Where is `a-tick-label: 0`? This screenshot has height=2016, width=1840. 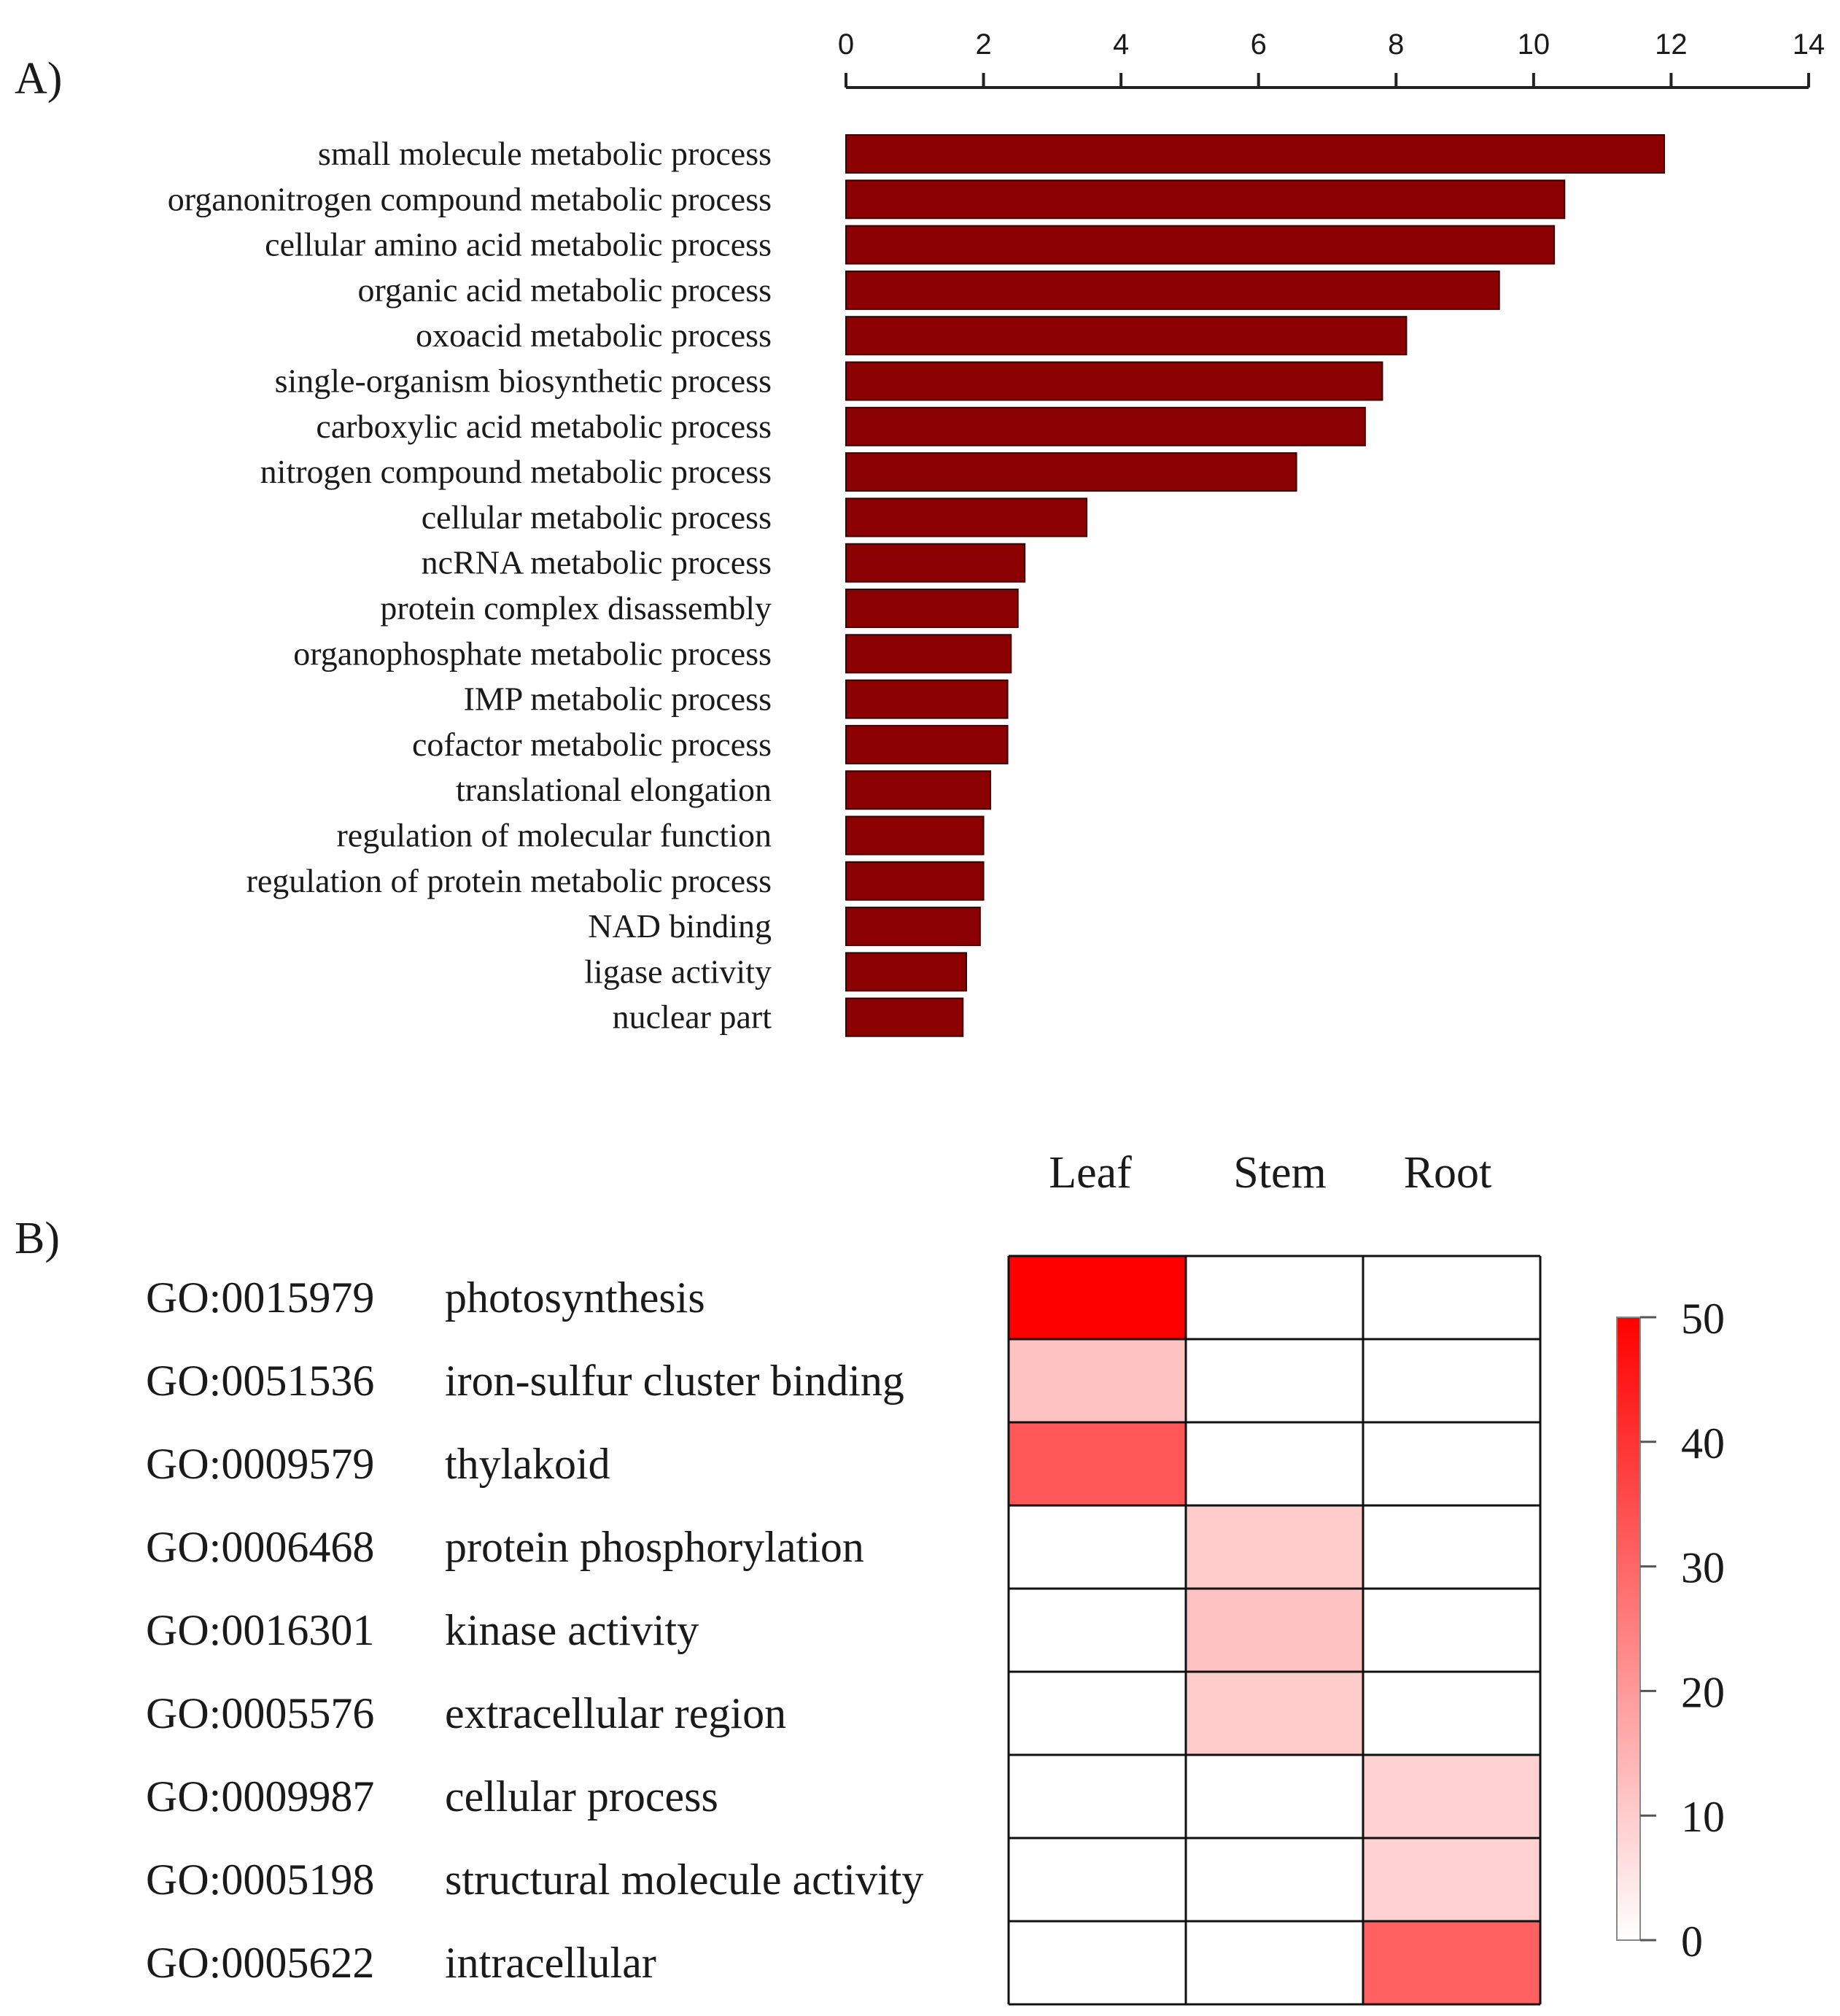 a-tick-label: 0 is located at coordinates (846, 44).